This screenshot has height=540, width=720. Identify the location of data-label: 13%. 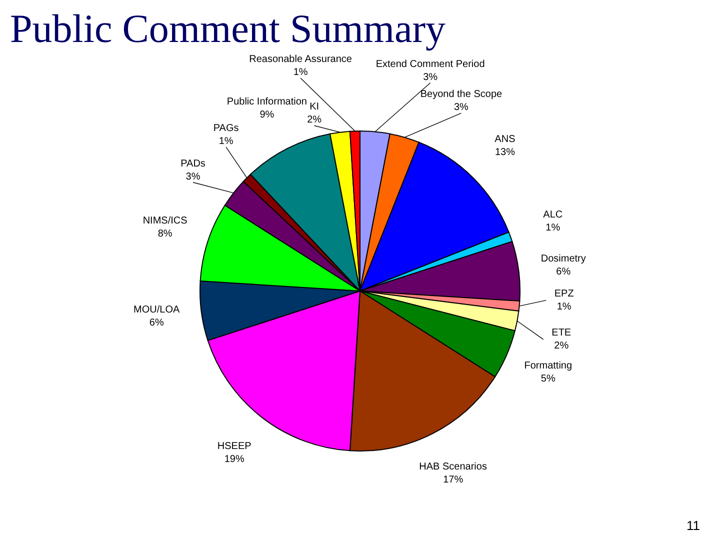
(505, 152).